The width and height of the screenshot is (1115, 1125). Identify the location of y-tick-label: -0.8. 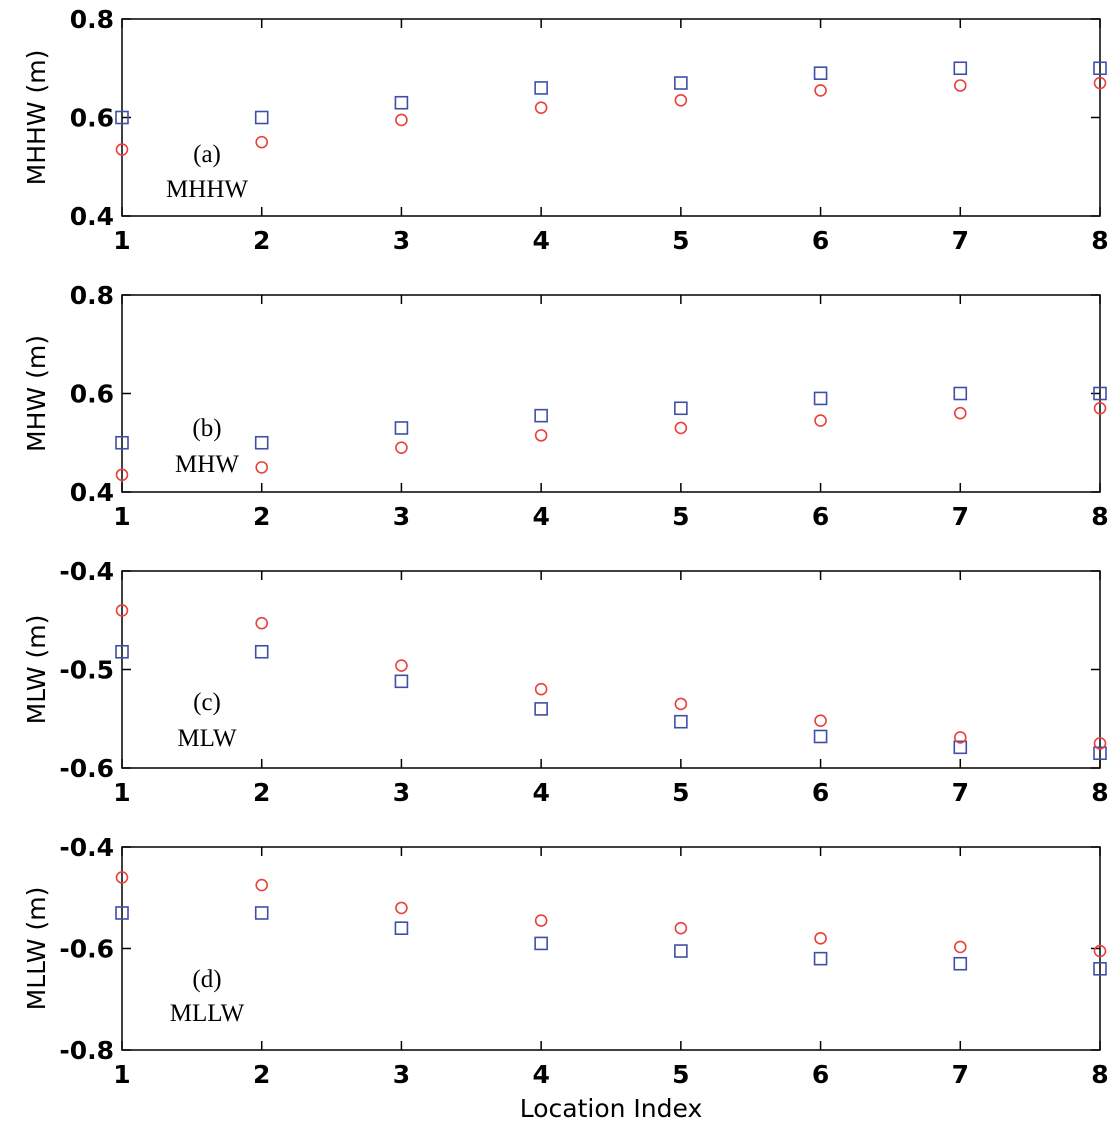
(86, 1050).